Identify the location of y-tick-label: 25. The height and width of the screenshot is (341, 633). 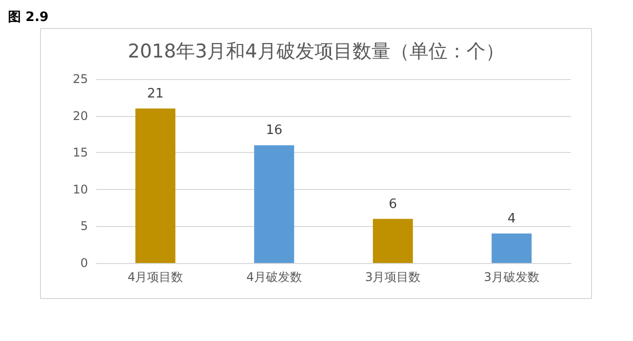
(80, 79).